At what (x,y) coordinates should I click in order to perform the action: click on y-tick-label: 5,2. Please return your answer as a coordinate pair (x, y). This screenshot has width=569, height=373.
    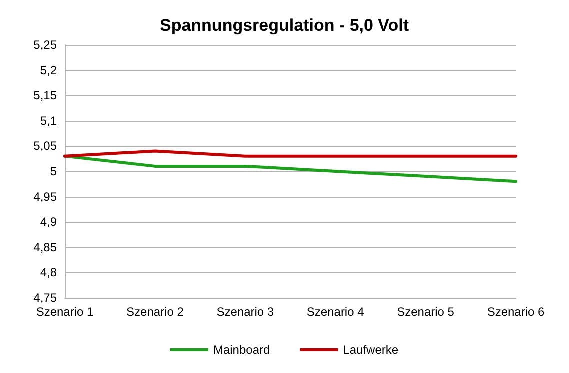
    Looking at the image, I should click on (49, 70).